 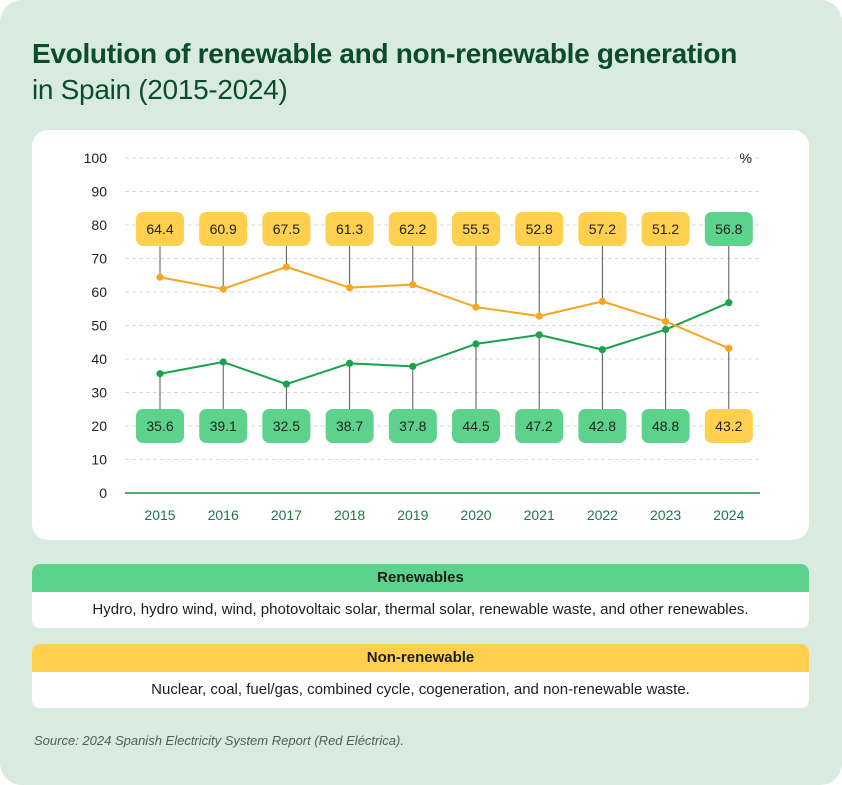 I want to click on data-label: 61.3, so click(x=349, y=229).